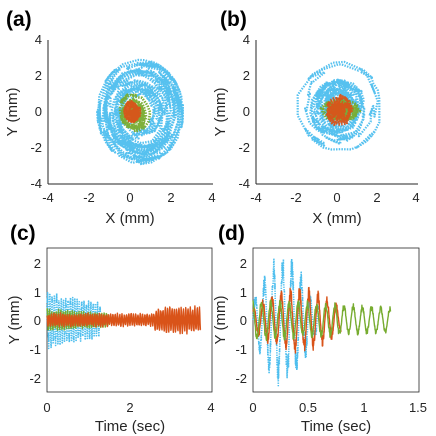  Describe the element at coordinates (38, 111) in the screenshot. I see `panel-a-ytick-0: 0` at that location.